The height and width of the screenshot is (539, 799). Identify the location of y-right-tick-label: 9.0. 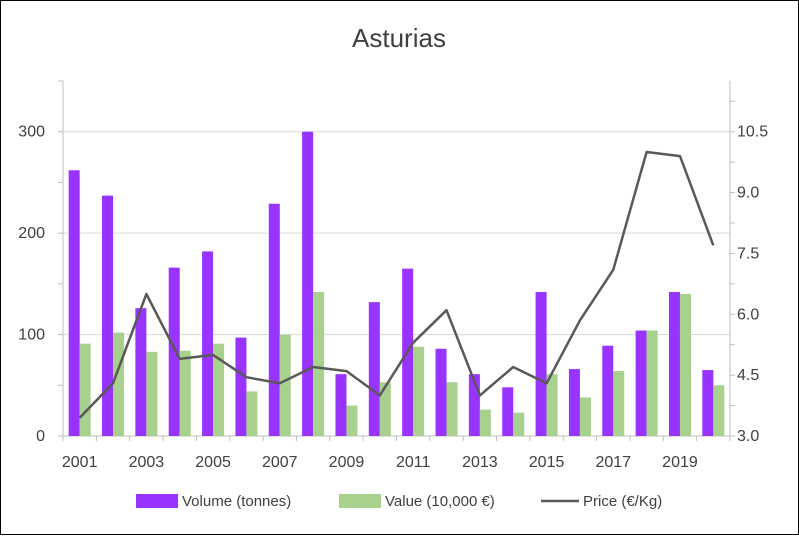
(748, 193).